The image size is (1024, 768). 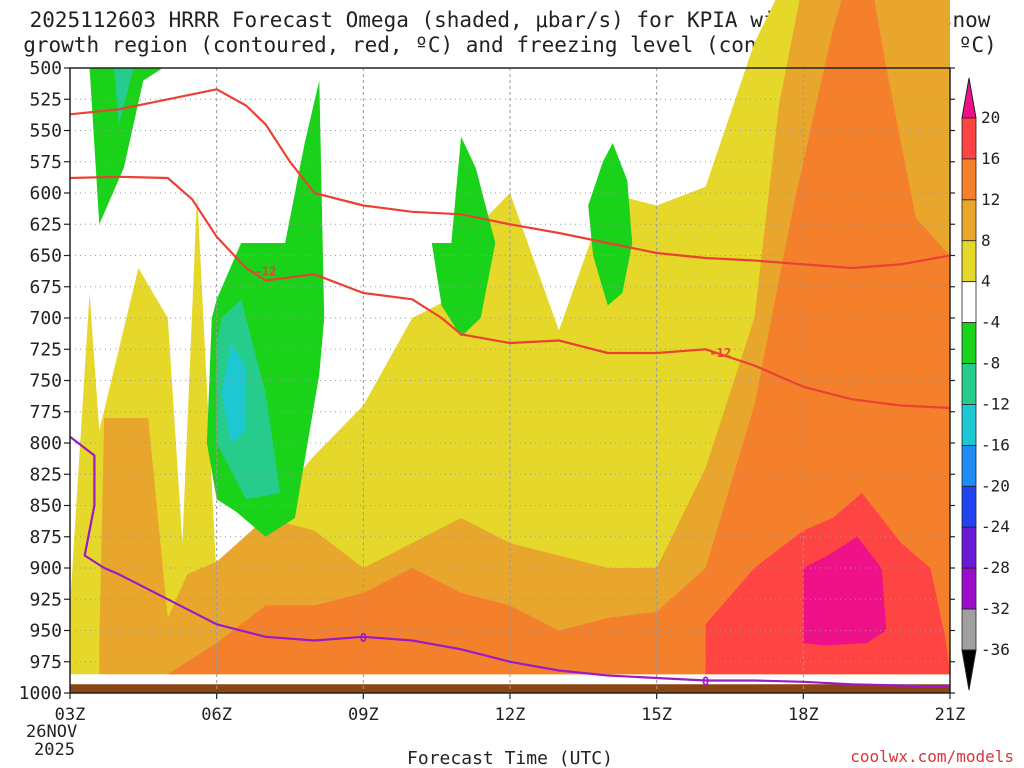 What do you see at coordinates (45, 599) in the screenshot?
I see `y-tick-label-925: 925` at bounding box center [45, 599].